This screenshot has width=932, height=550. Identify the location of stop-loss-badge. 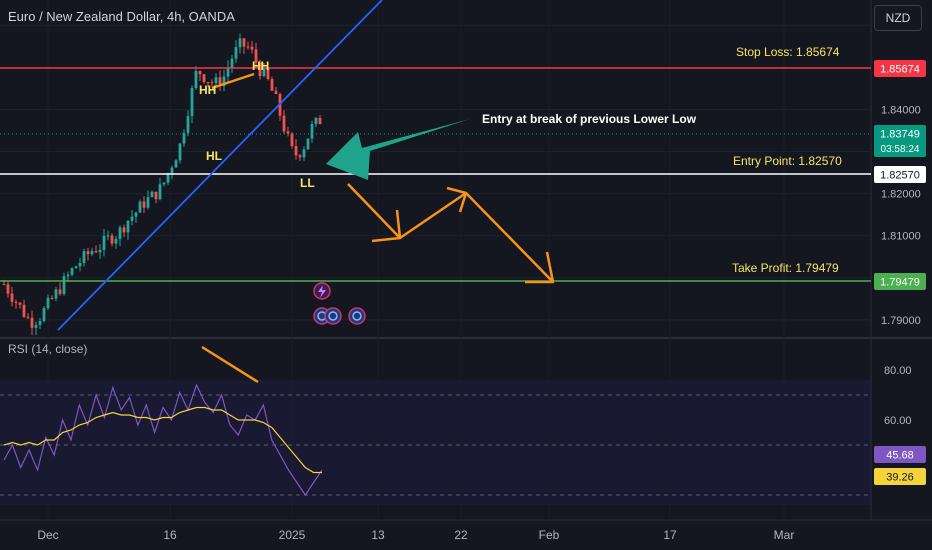
(900, 68).